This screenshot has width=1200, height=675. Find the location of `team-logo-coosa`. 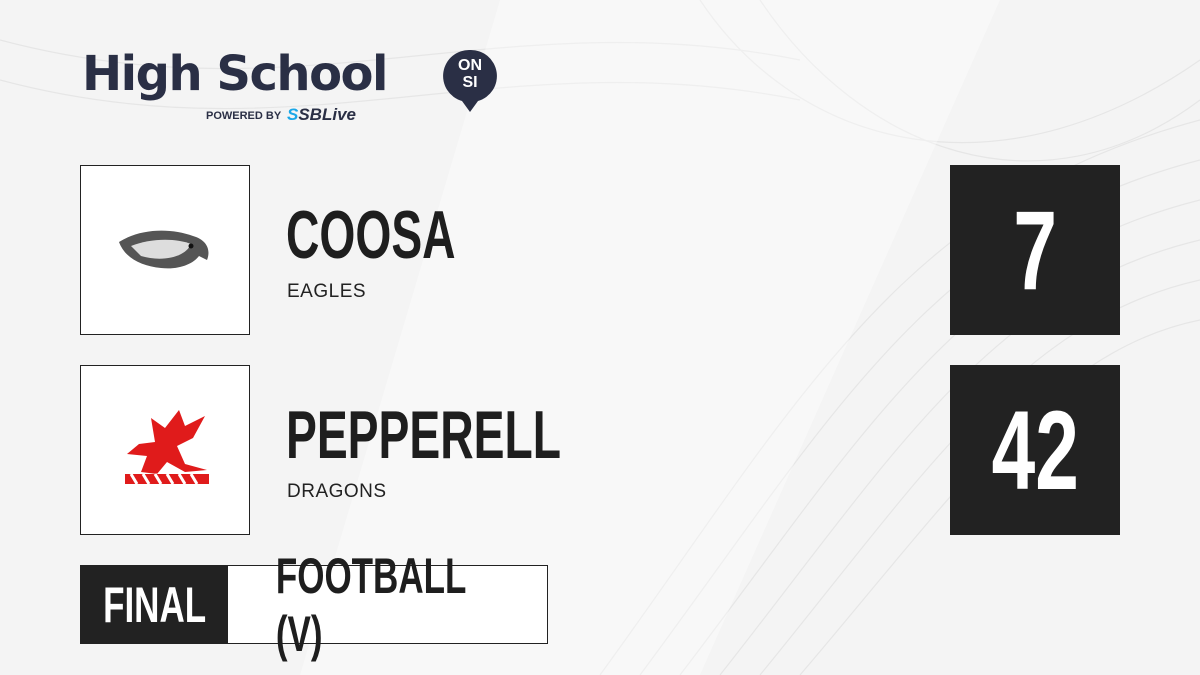

team-logo-coosa is located at coordinates (165, 250).